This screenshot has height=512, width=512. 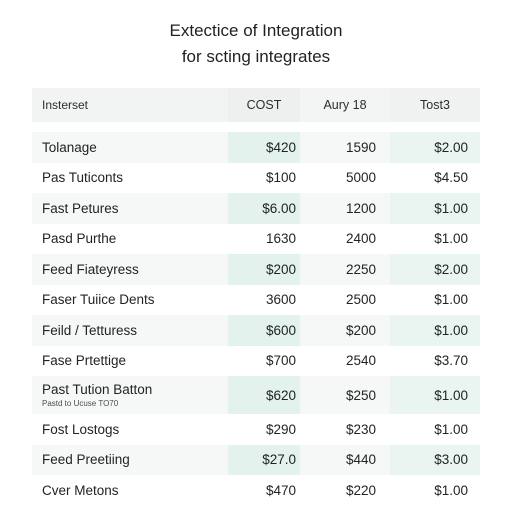 What do you see at coordinates (345, 105) in the screenshot?
I see `header-cell-aury: Aury 18` at bounding box center [345, 105].